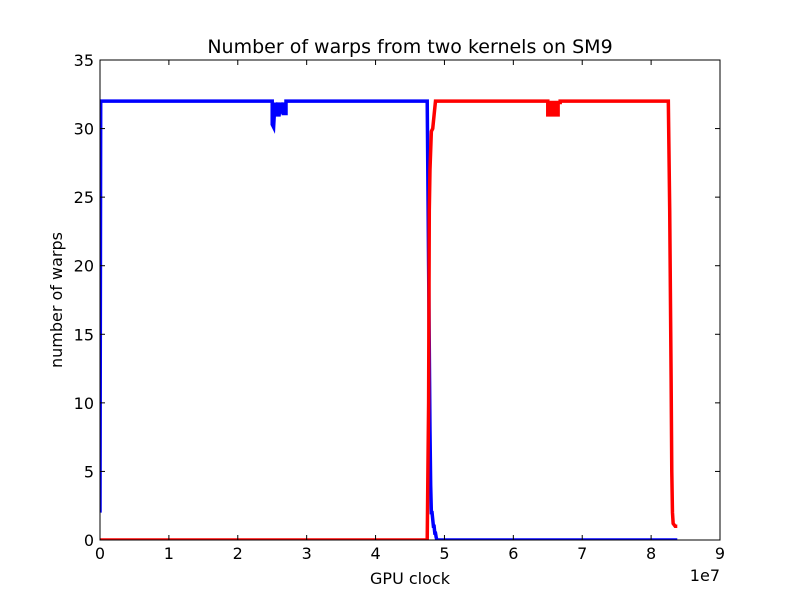 The width and height of the screenshot is (800, 600). Describe the element at coordinates (410, 578) in the screenshot. I see `x-axis-label: GPU clock` at that location.